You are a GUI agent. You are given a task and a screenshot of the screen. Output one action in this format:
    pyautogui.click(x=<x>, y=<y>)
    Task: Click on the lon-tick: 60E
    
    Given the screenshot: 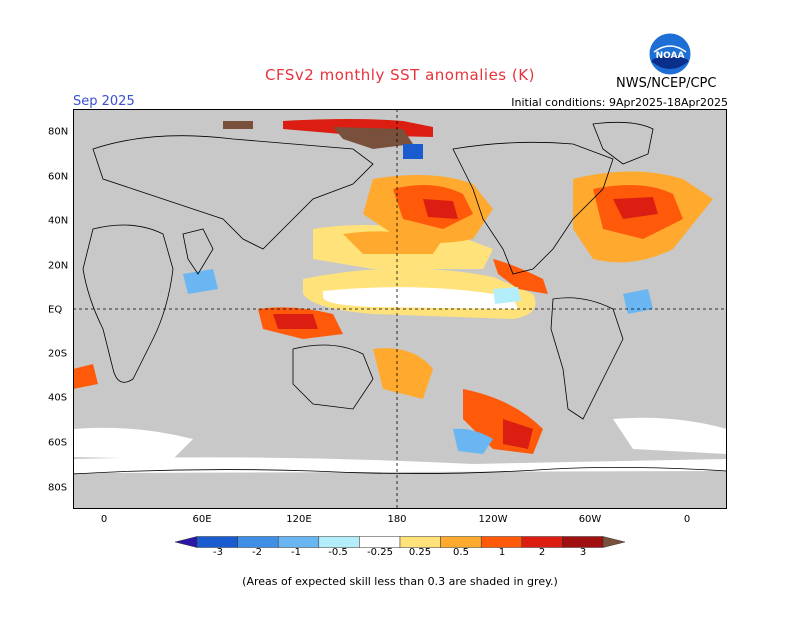 What is the action you would take?
    pyautogui.click(x=202, y=519)
    